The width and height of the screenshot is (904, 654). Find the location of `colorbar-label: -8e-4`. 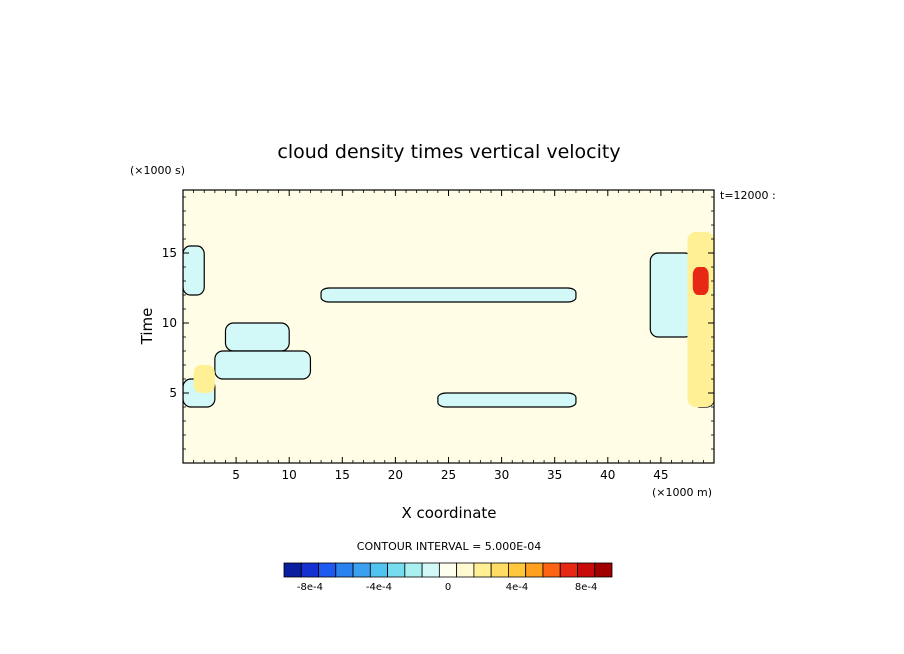

colorbar-label: -8e-4 is located at coordinates (310, 587).